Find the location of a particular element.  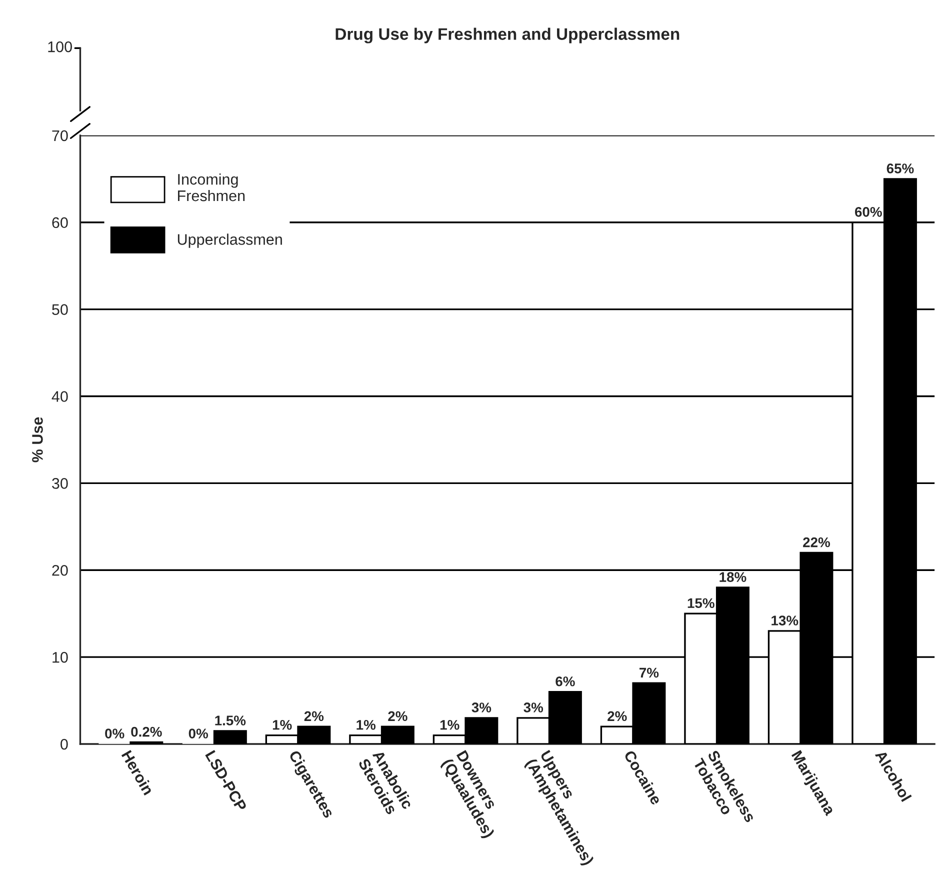

y-tick-label: 60 is located at coordinates (60, 222).